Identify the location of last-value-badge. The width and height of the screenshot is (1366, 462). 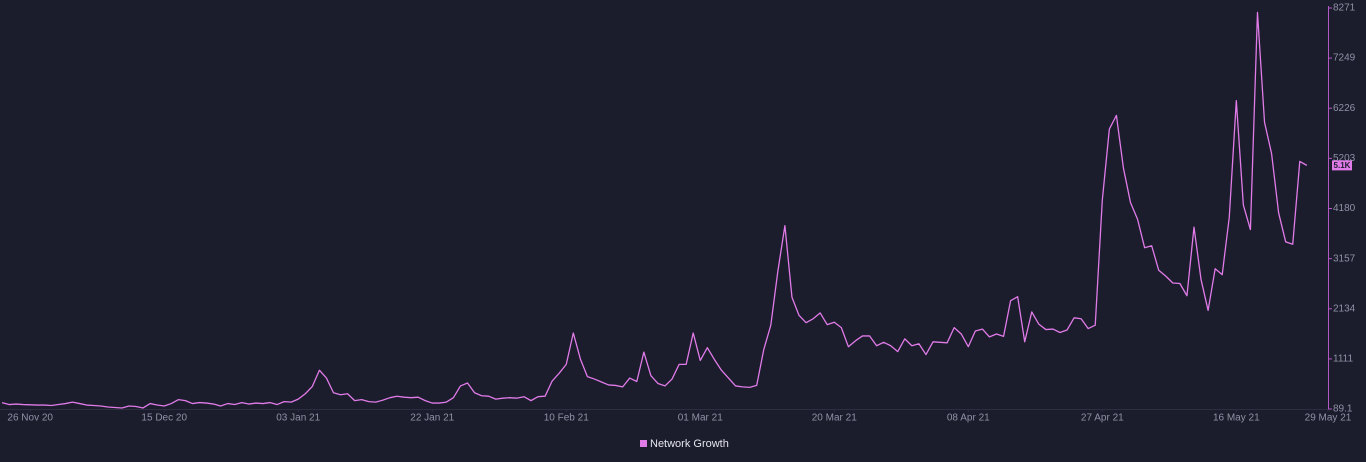
(1342, 165).